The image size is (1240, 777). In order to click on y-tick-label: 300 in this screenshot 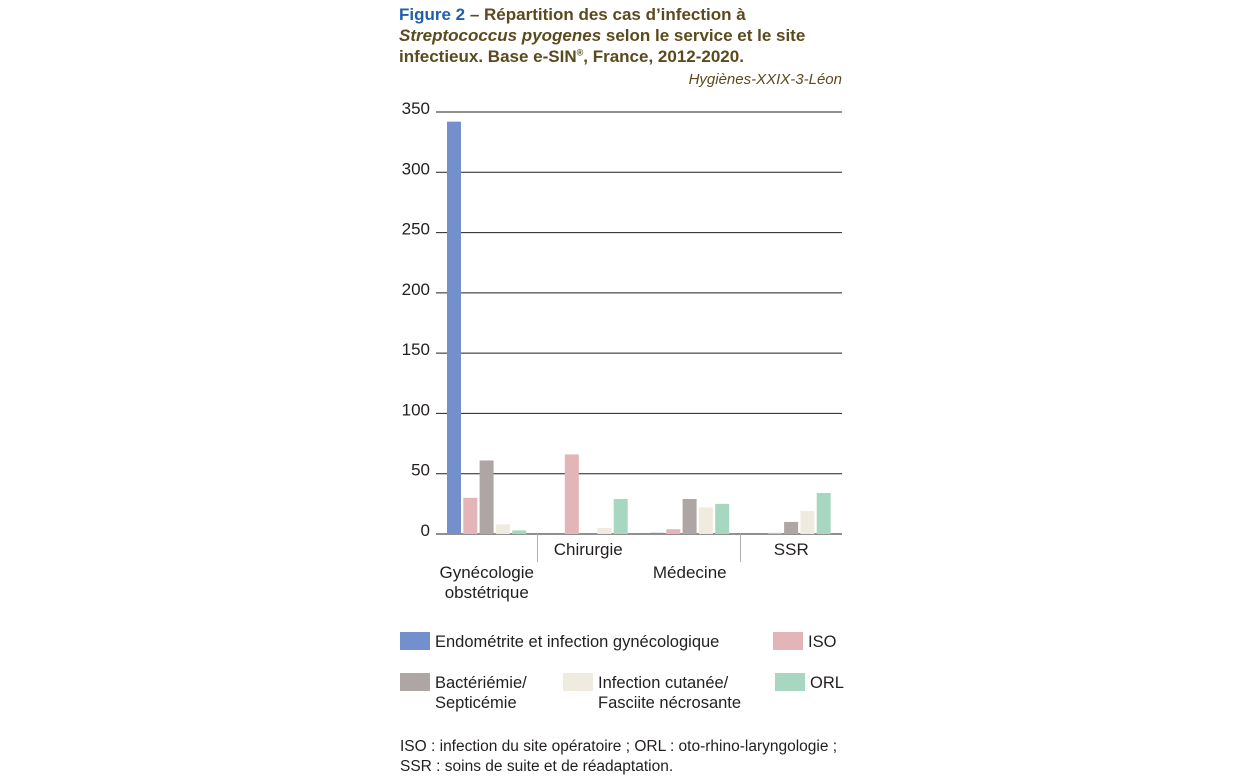, I will do `click(416, 168)`.